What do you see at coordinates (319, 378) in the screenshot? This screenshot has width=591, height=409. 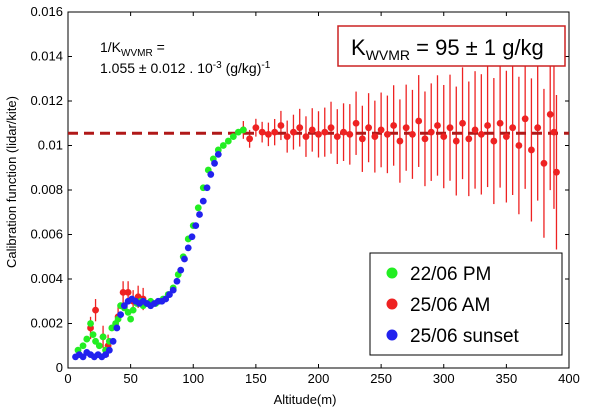 I see `x-tick-label: 200` at bounding box center [319, 378].